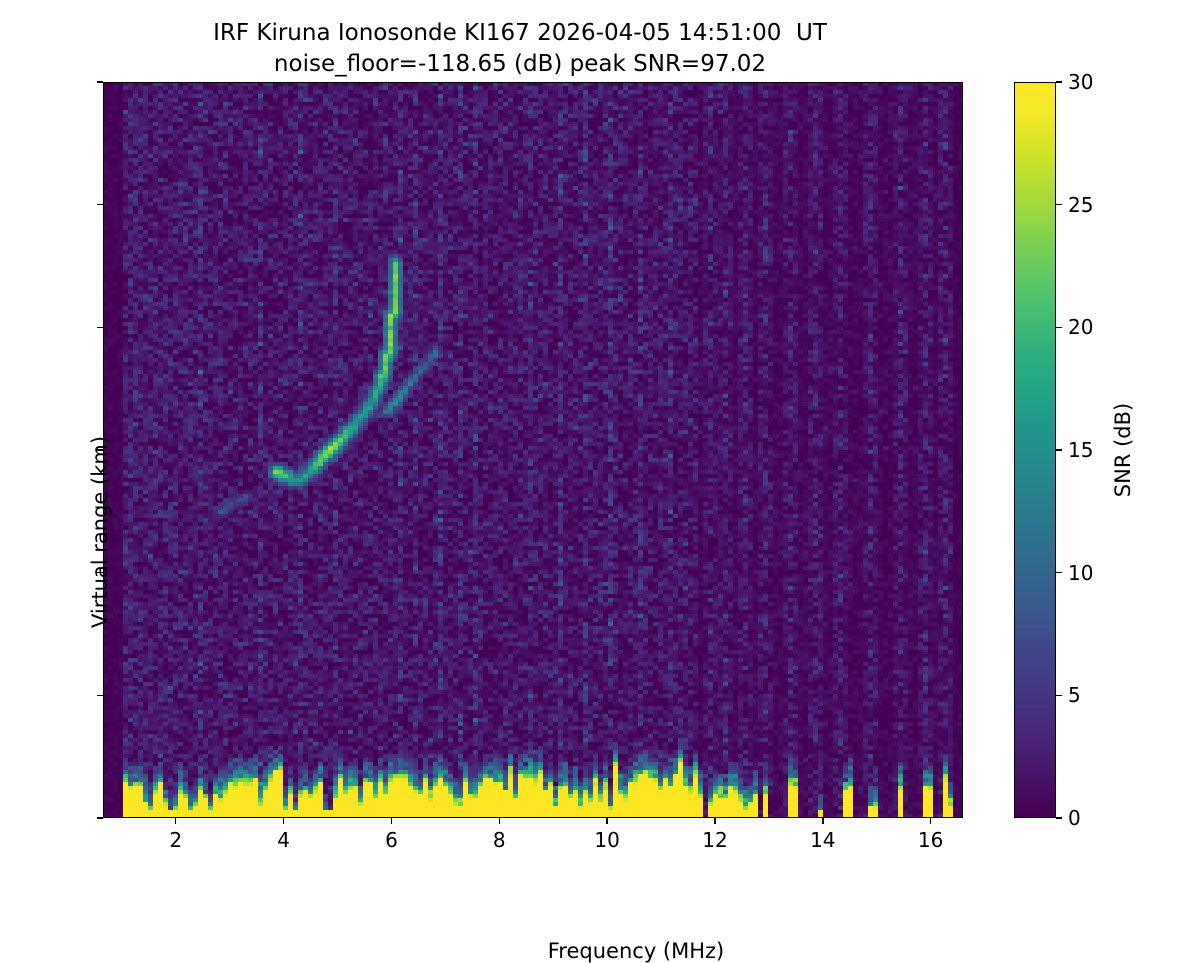 This screenshot has height=963, width=1200. I want to click on x-tick-label: 10, so click(607, 840).